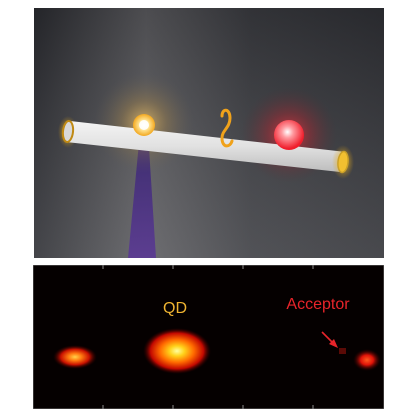  Describe the element at coordinates (333, 343) in the screenshot. I see `arrow-head-icon` at that location.